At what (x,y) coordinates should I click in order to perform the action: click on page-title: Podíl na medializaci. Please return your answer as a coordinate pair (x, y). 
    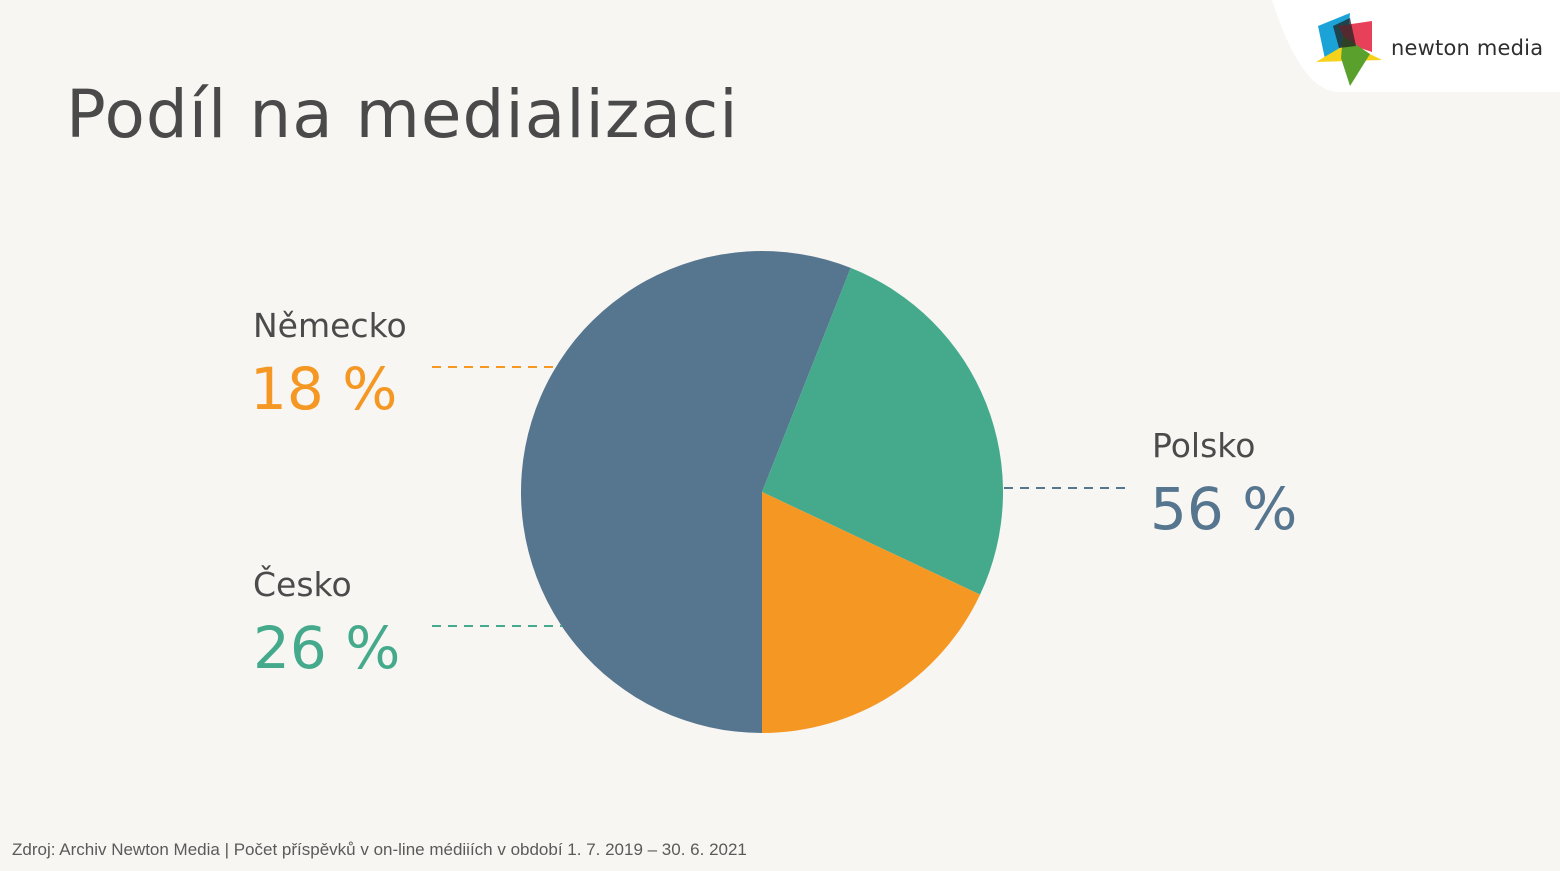
    Looking at the image, I should click on (402, 114).